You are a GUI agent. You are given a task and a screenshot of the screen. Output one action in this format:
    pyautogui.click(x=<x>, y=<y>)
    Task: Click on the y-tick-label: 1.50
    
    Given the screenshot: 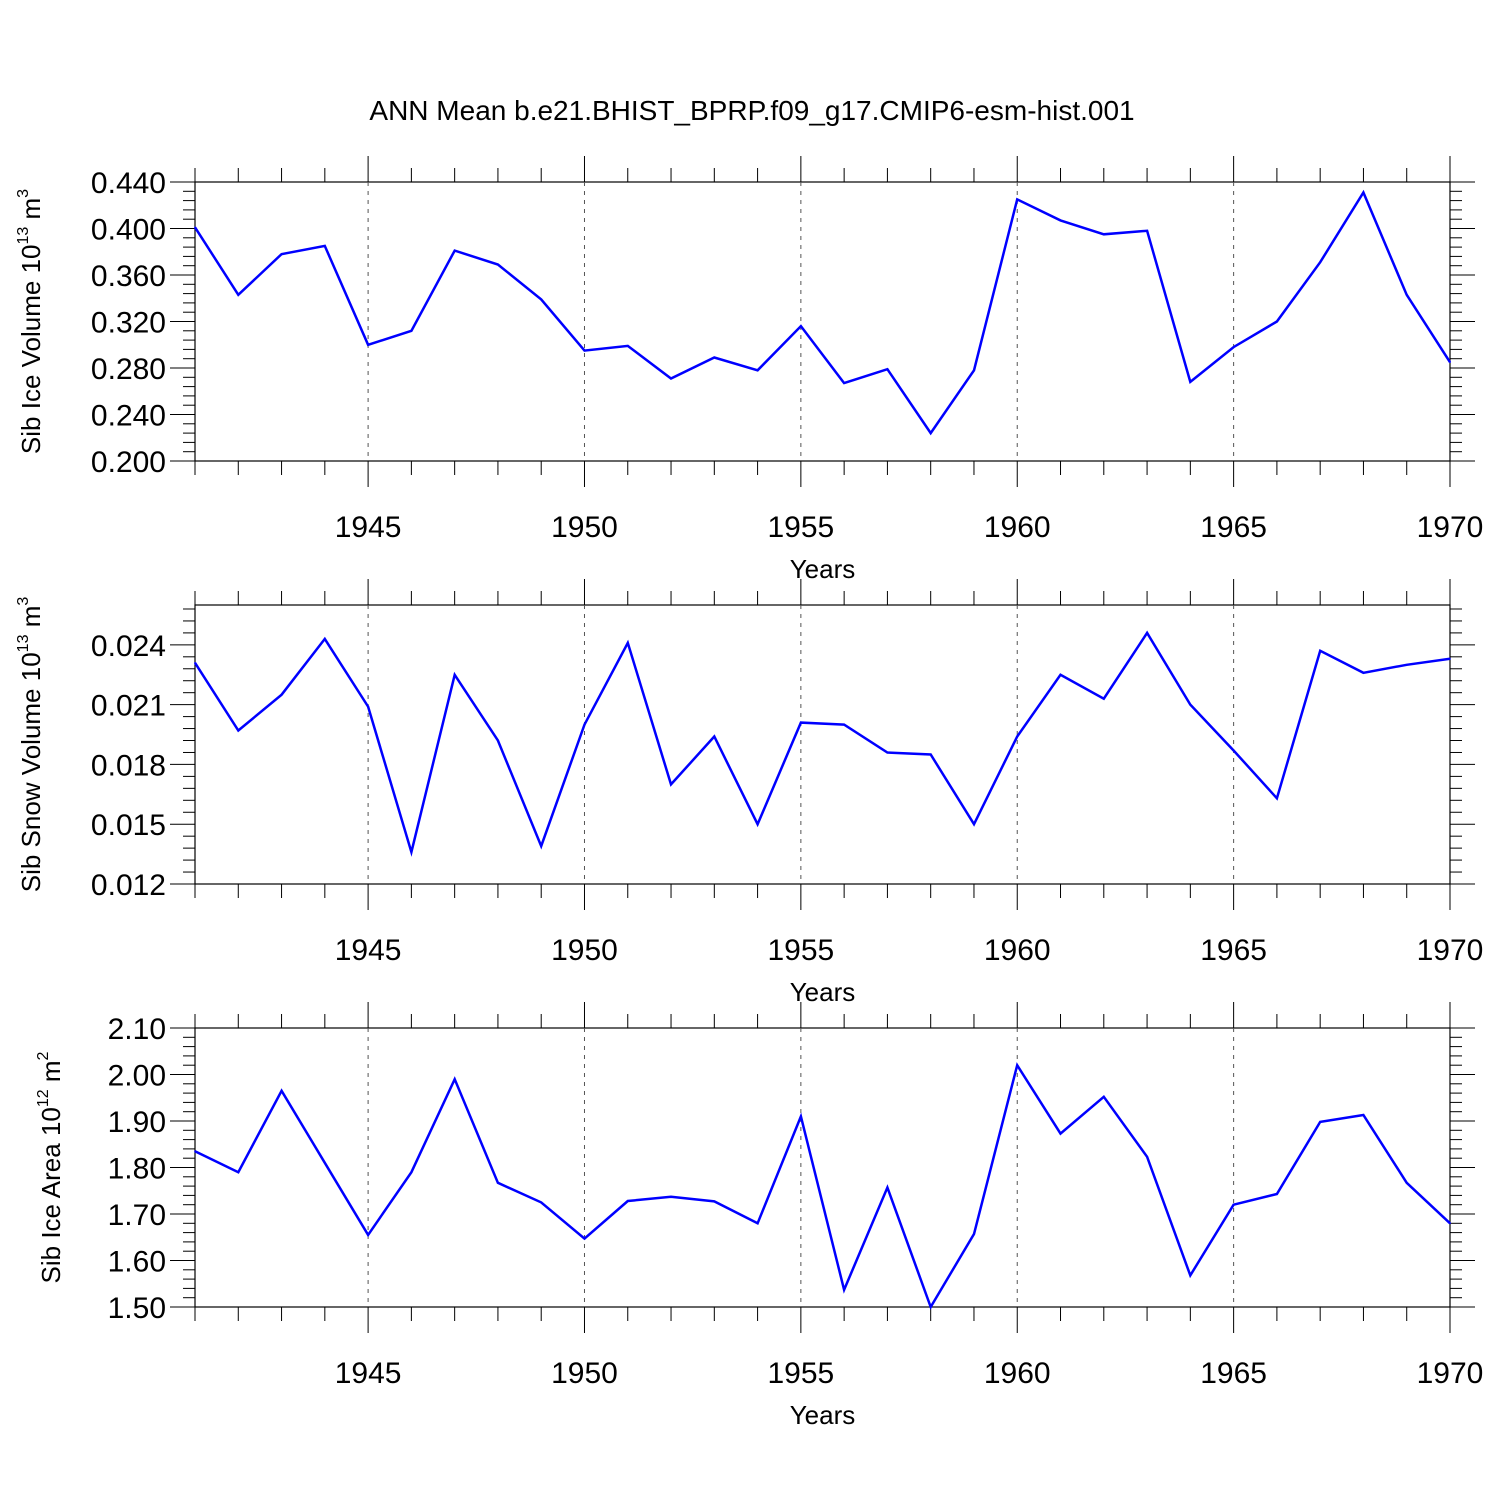 What is the action you would take?
    pyautogui.click(x=137, y=1308)
    